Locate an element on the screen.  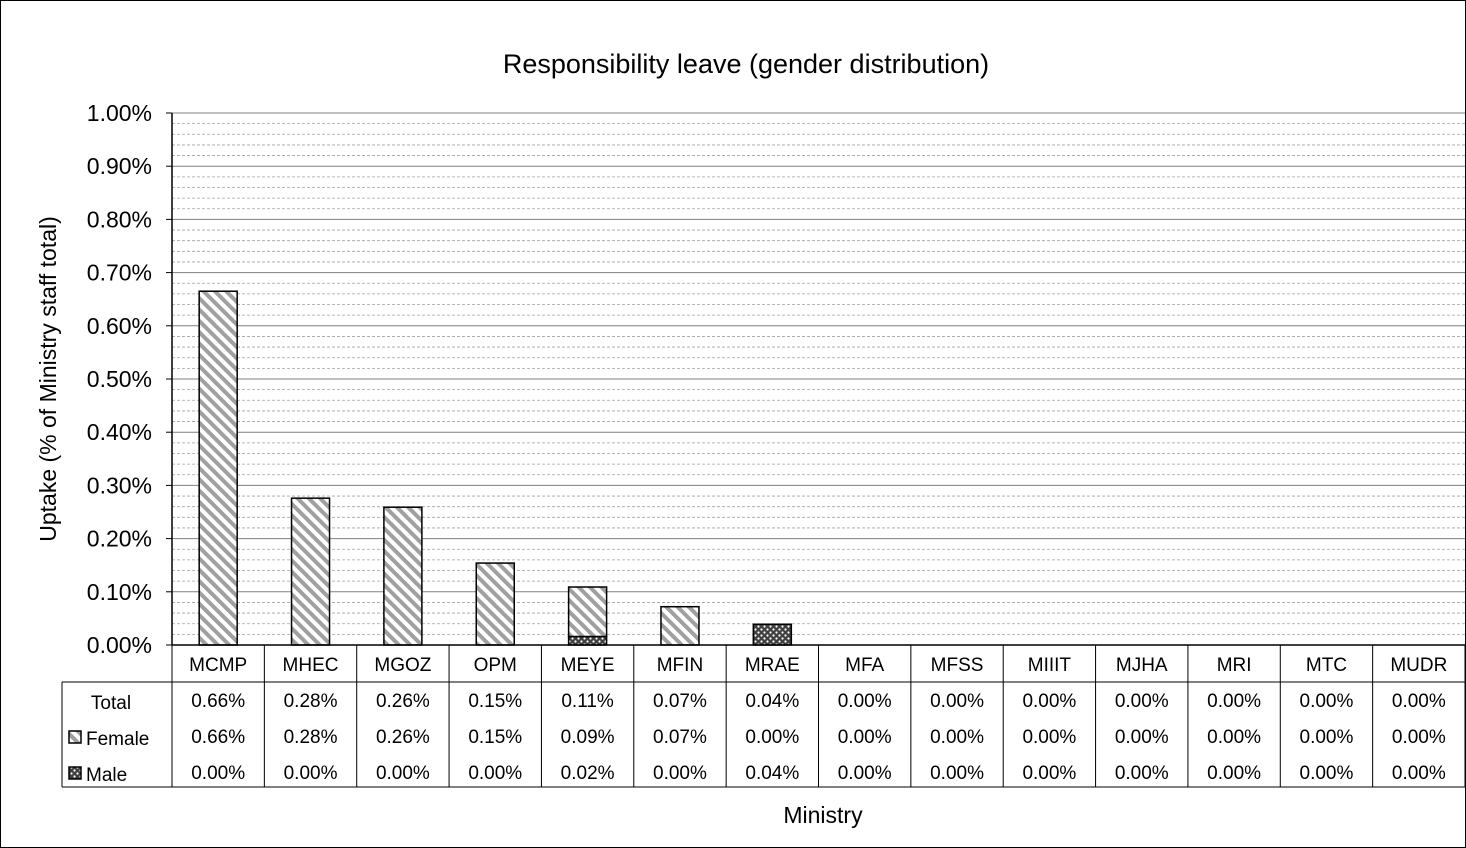
table-cell: 0.09% is located at coordinates (588, 737).